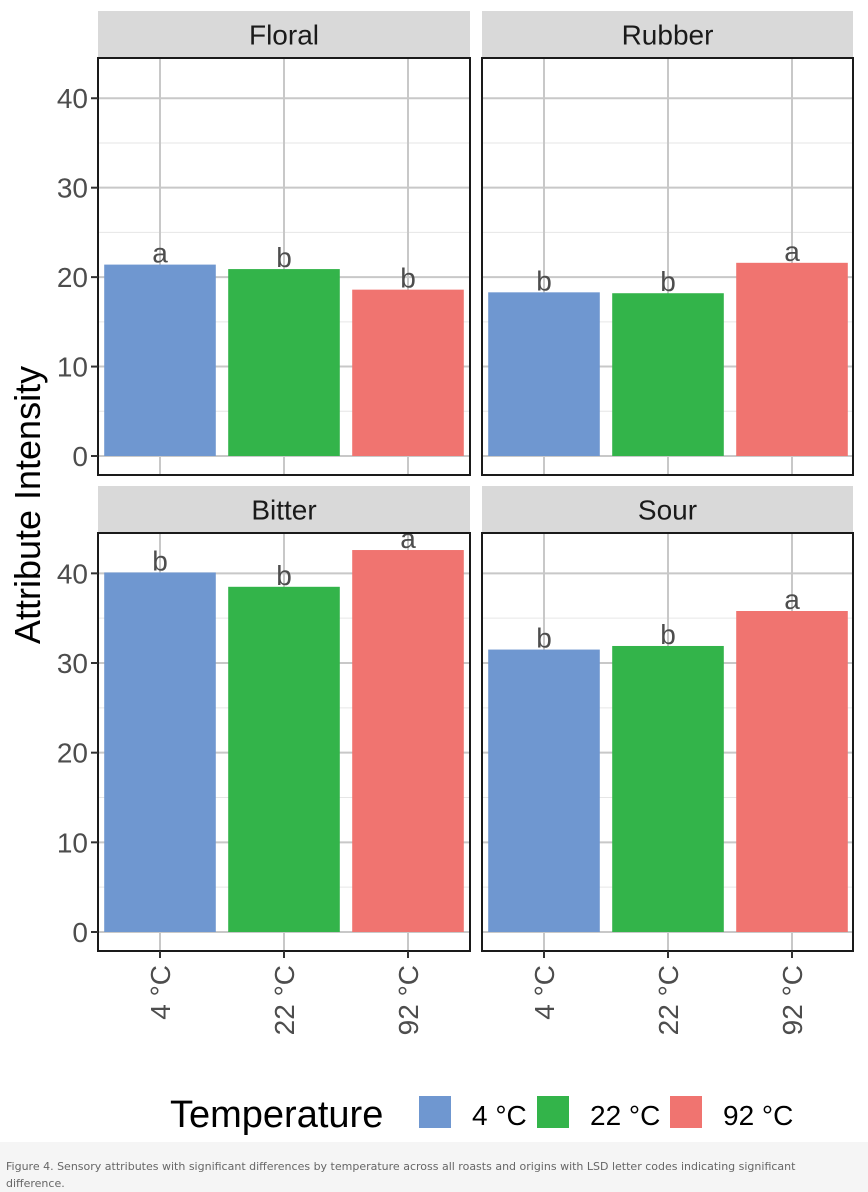 Image resolution: width=868 pixels, height=1192 pixels. I want to click on legend-label-2: 22 °C, so click(625, 1115).